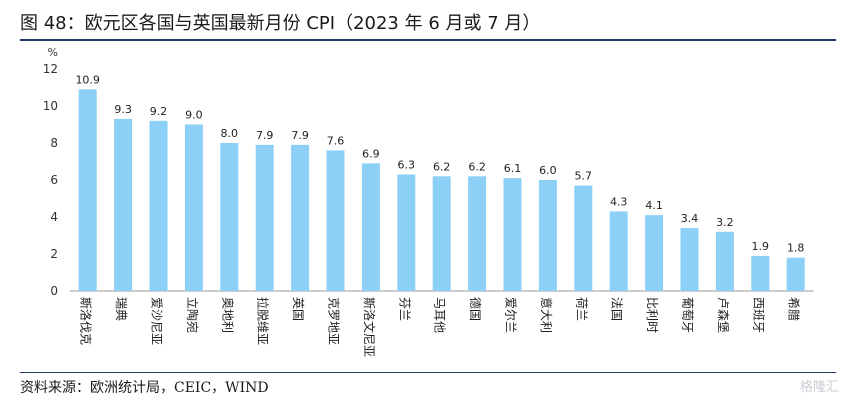 The image size is (847, 400). What do you see at coordinates (50, 106) in the screenshot?
I see `y-tick-label: 10` at bounding box center [50, 106].